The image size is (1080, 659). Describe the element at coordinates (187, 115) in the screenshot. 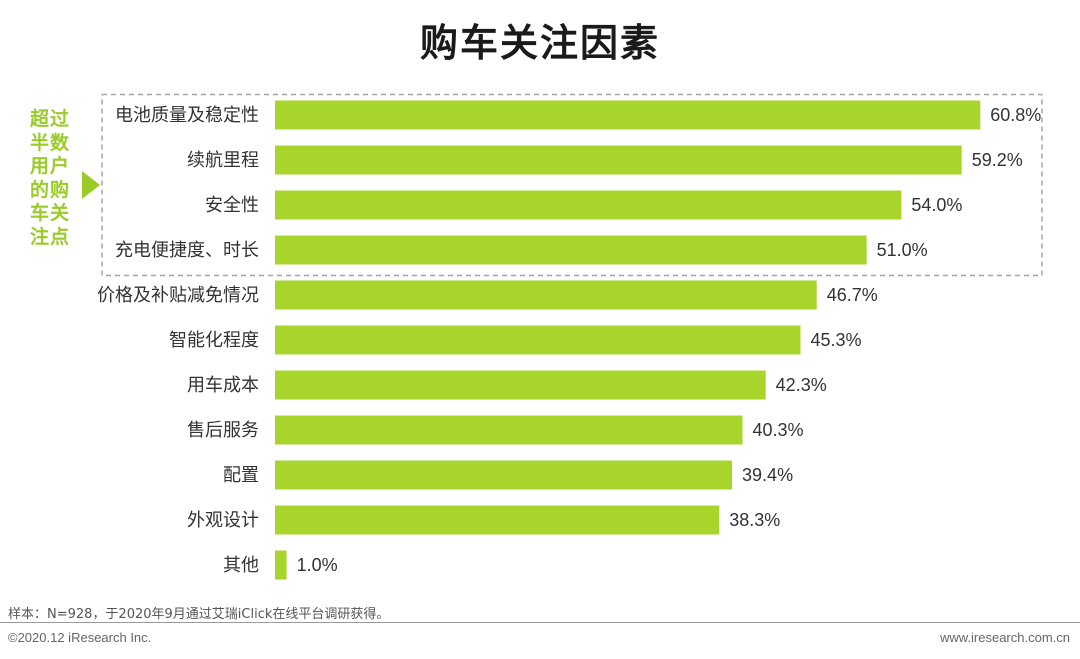

I see `category-label: 电池质量及稳定性` at that location.